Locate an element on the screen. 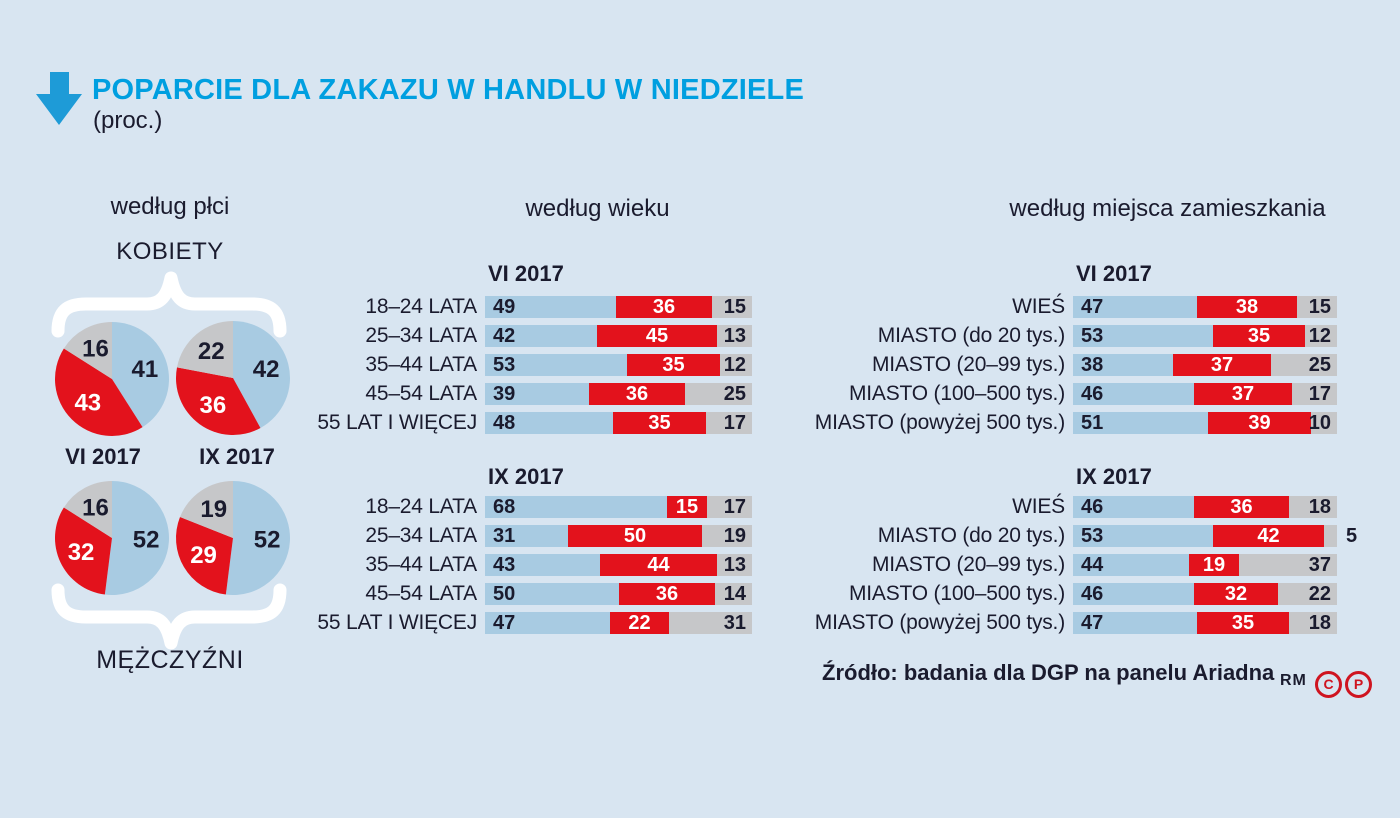 The image size is (1400, 818). bar-segment-gray: 19 is located at coordinates (727, 536).